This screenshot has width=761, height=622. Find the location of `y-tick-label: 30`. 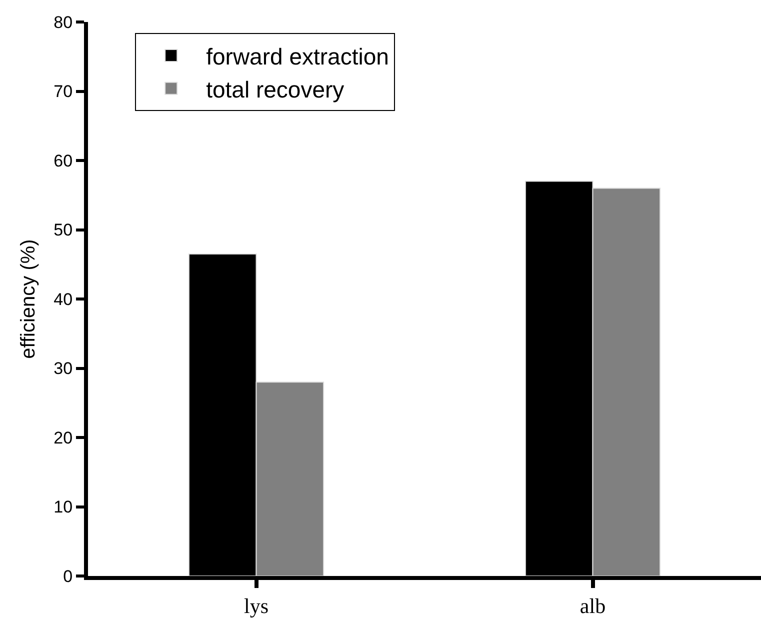

y-tick-label: 30 is located at coordinates (63, 368).